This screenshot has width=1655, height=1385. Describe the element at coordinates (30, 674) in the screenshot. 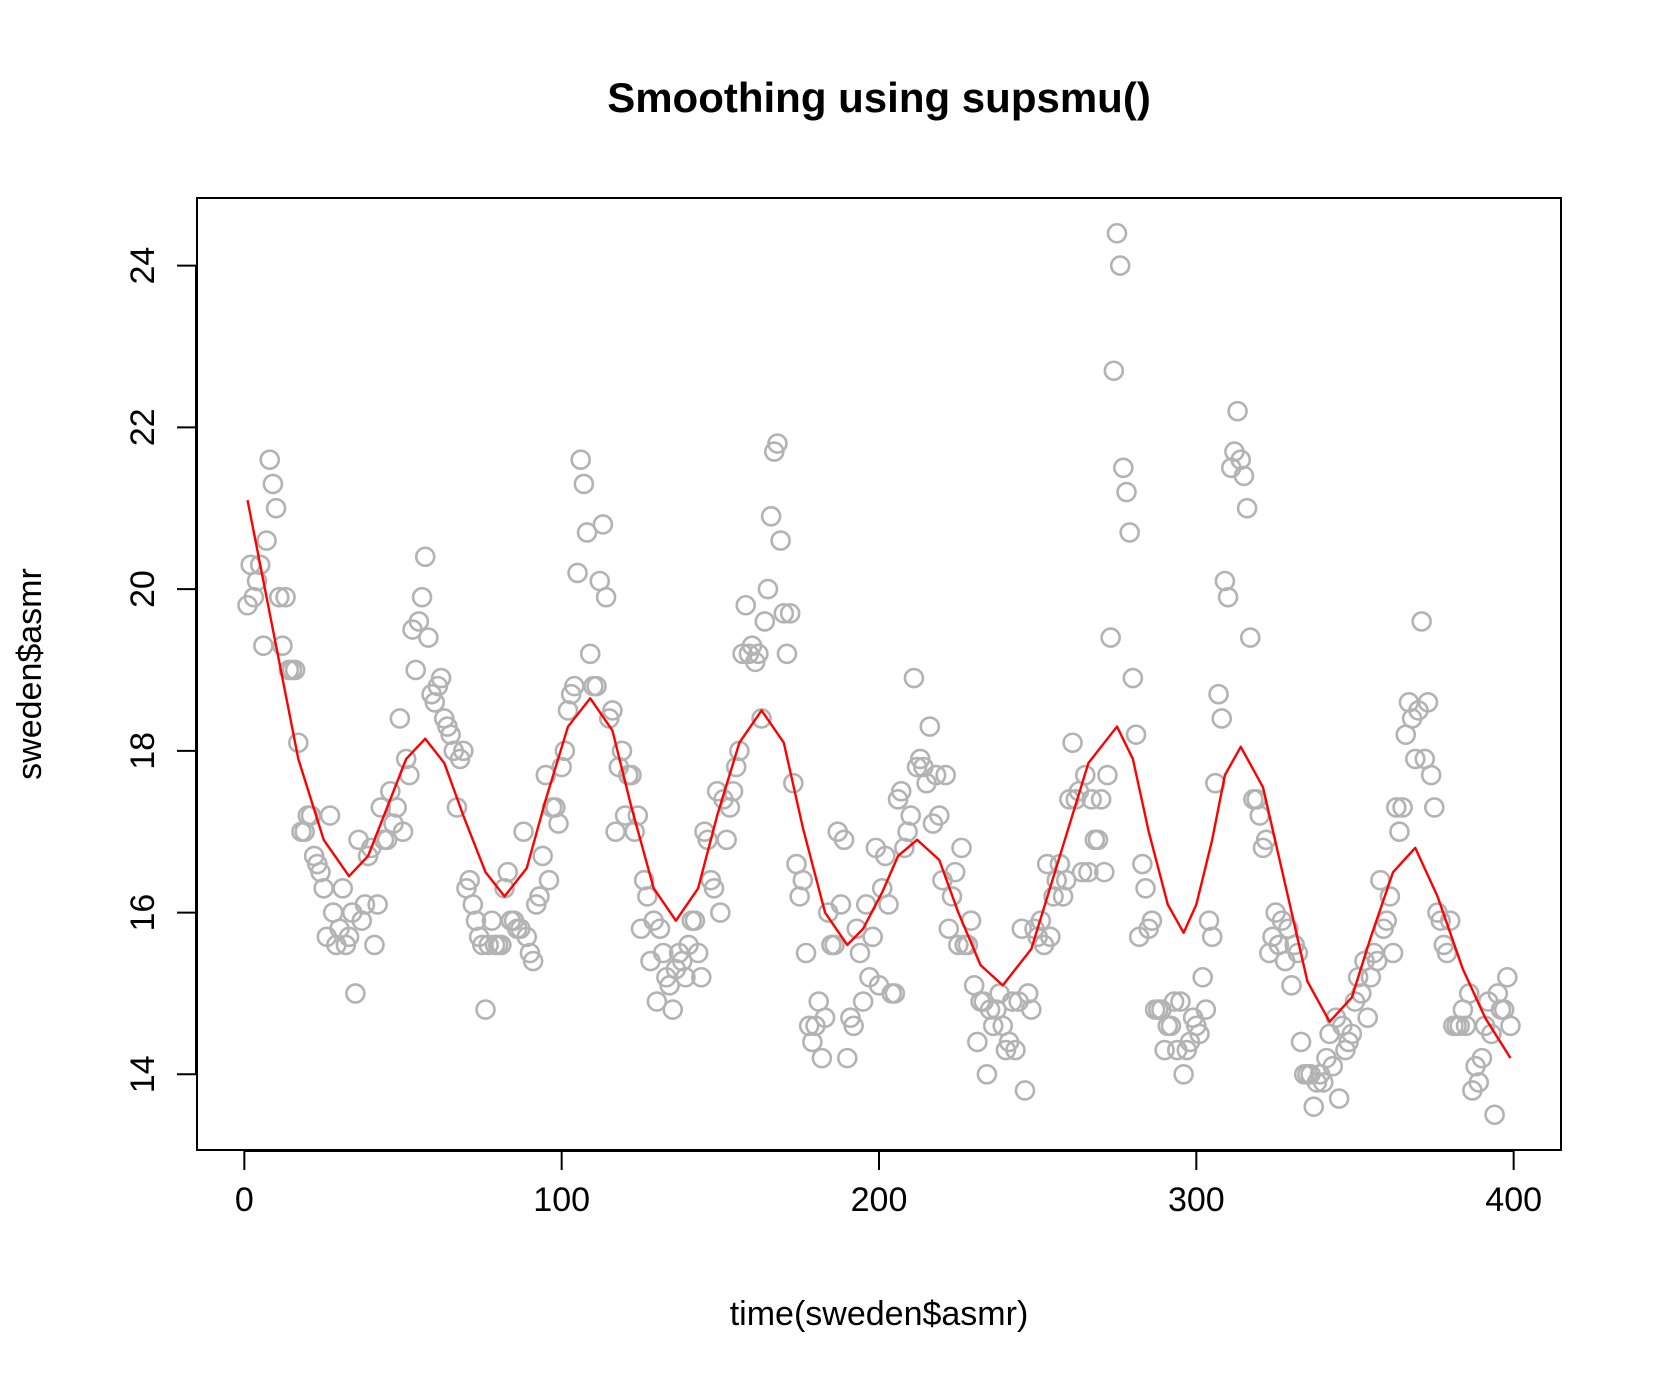

I see `y-axis-label: sweden$asmr` at that location.